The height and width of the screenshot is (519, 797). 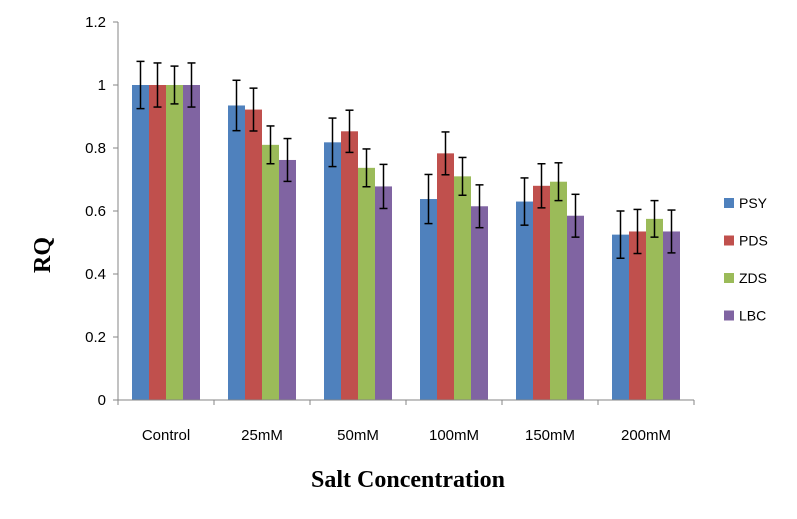 I want to click on y-tick-labels: 0 0.2 0.4 0.6 0.8 1 1.2, so click(x=101, y=211).